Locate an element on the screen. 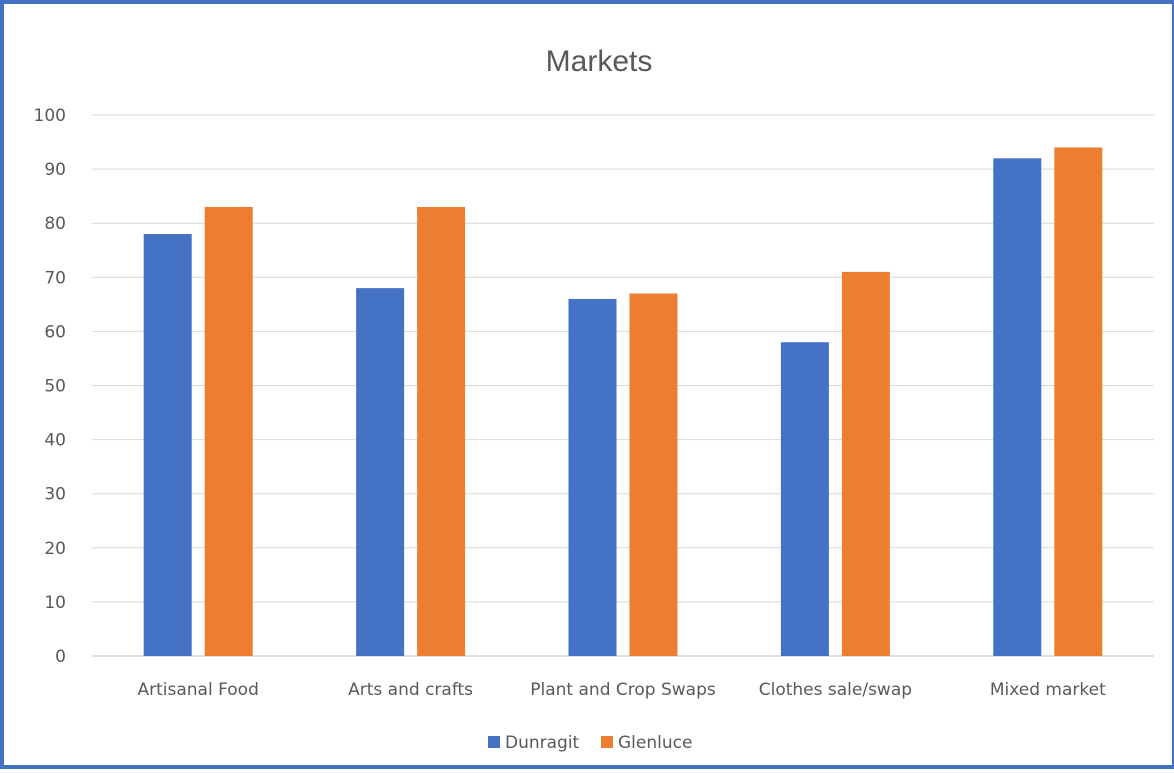 This screenshot has height=773, width=1174. y-tick-label: 40 is located at coordinates (55, 441).